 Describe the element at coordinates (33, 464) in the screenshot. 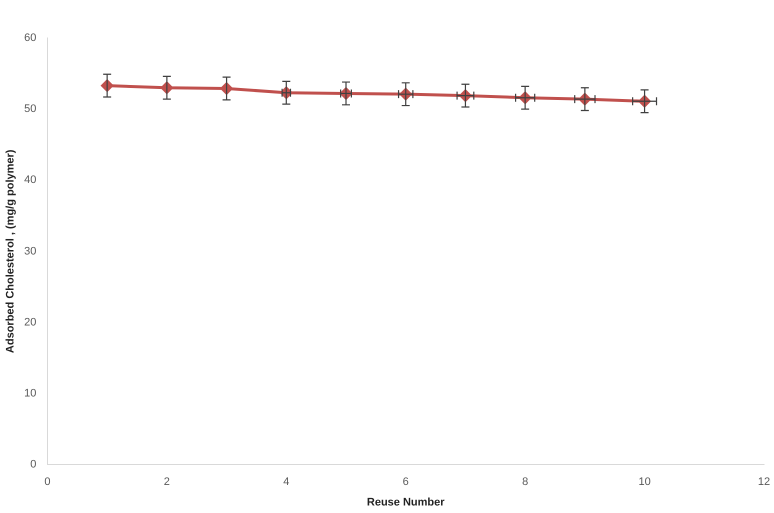

I see `y-tick-label: 0` at that location.